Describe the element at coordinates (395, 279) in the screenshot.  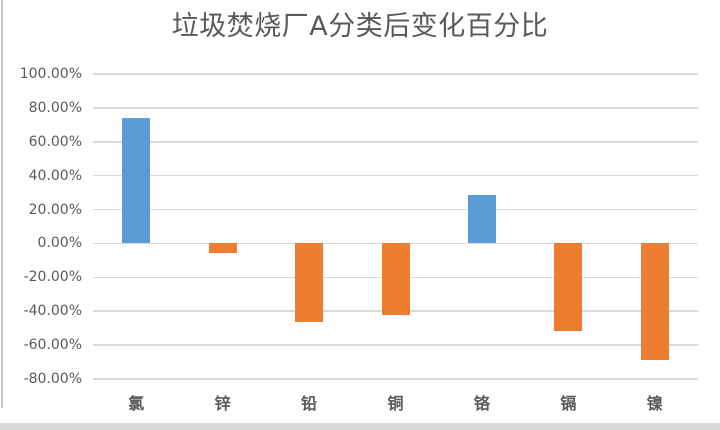
I see `bar-铜` at that location.